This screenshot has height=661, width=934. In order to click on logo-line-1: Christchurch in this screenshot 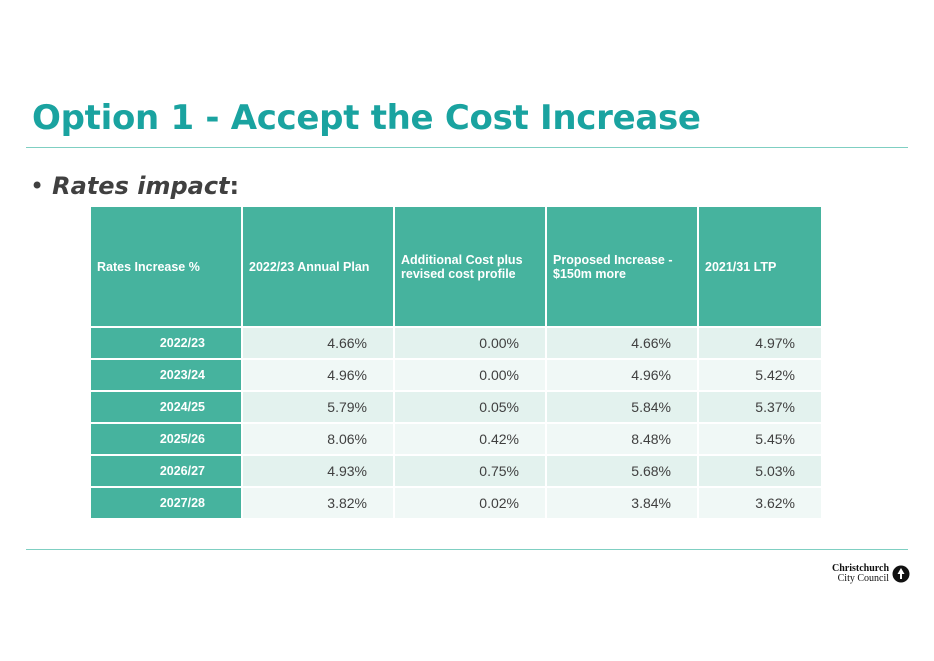, I will do `click(861, 568)`.